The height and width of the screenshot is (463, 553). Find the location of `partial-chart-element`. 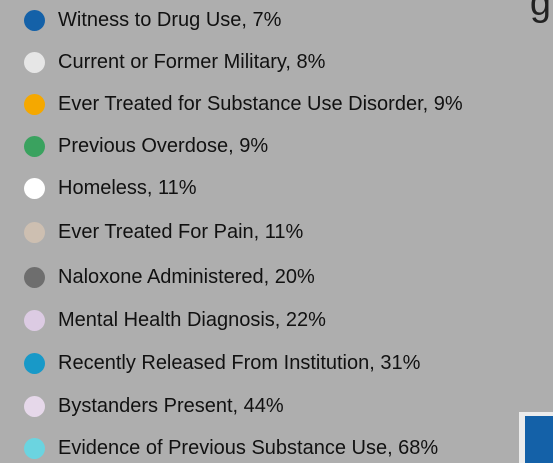

partial-chart-element is located at coordinates (536, 437).